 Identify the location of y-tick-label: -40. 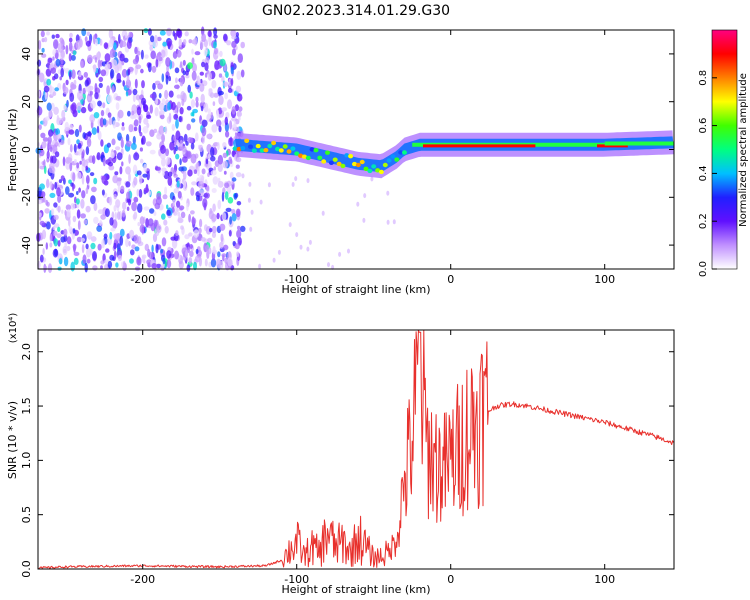
(26, 245).